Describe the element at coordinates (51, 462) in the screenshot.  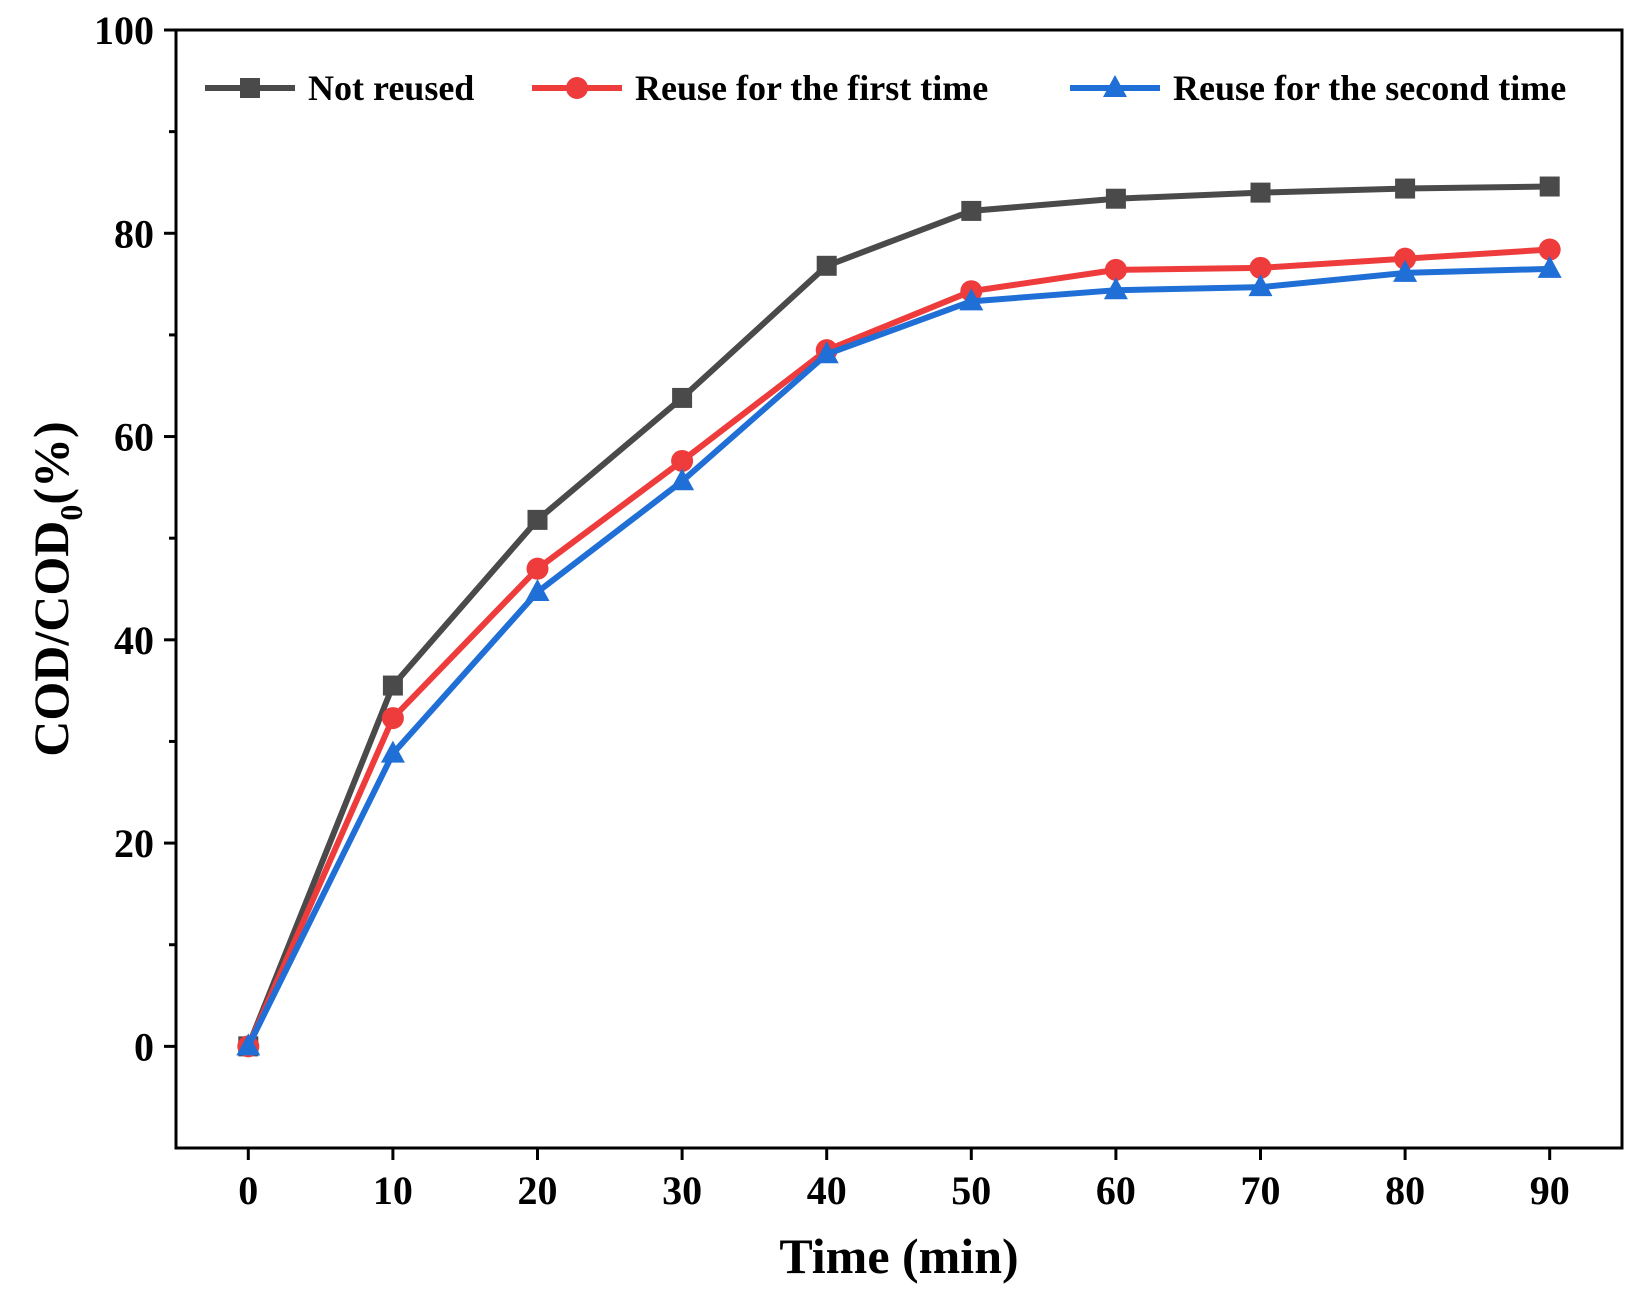
I see `y-axis-title-unit: (%)` at that location.